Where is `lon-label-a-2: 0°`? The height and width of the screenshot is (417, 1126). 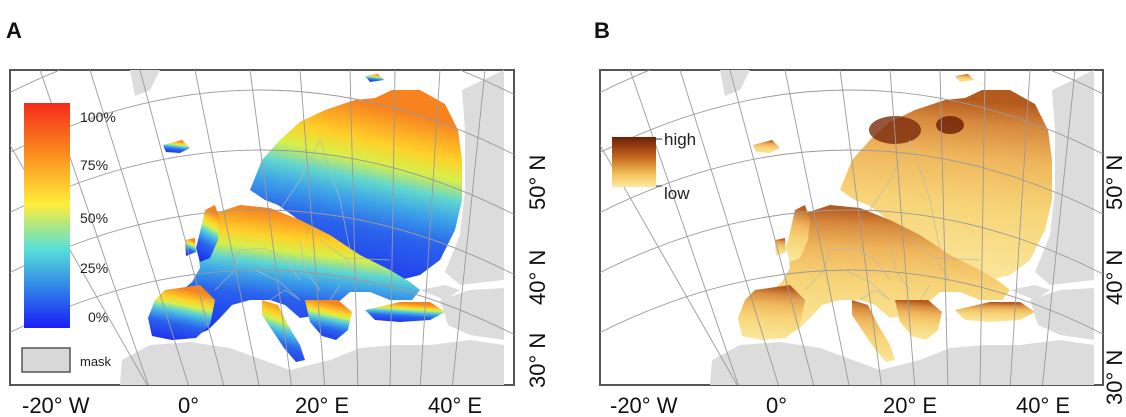 lon-label-a-2: 0° is located at coordinates (188, 405).